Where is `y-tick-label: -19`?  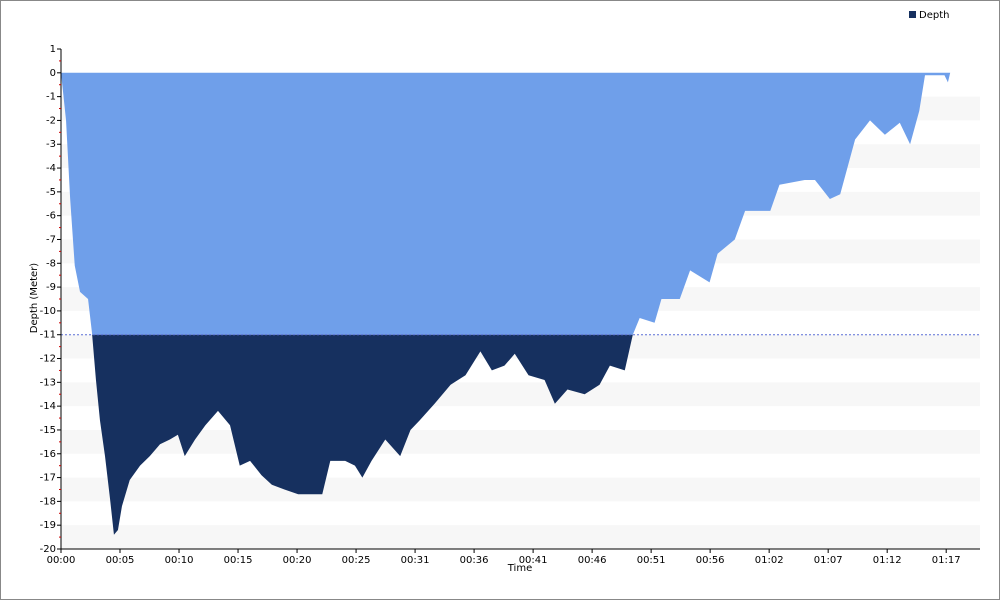
y-tick-label: -19 is located at coordinates (48, 525).